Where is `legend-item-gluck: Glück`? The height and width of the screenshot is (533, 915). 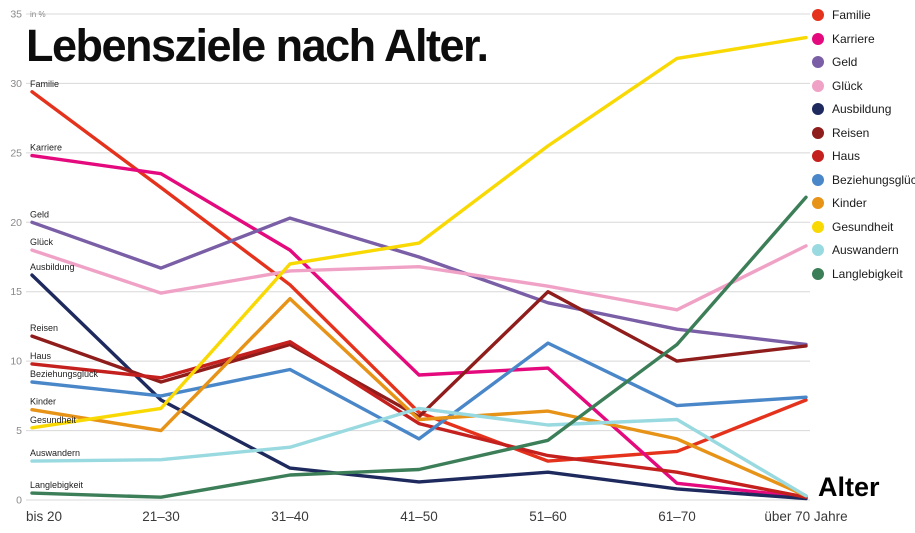 legend-item-gluck: Glück is located at coordinates (863, 86).